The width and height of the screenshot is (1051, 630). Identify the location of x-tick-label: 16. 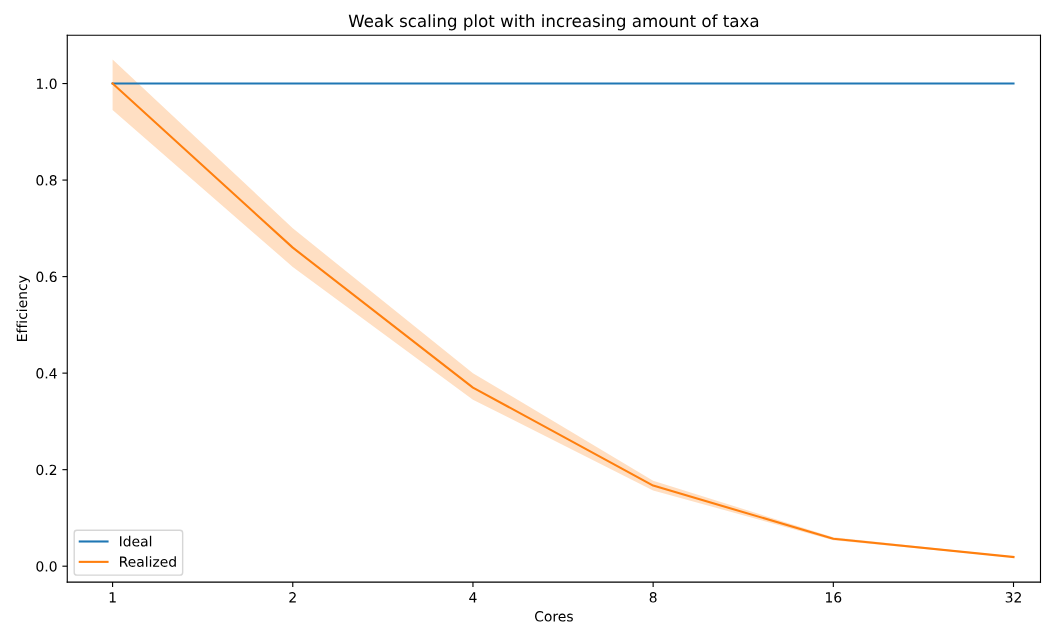
(834, 597).